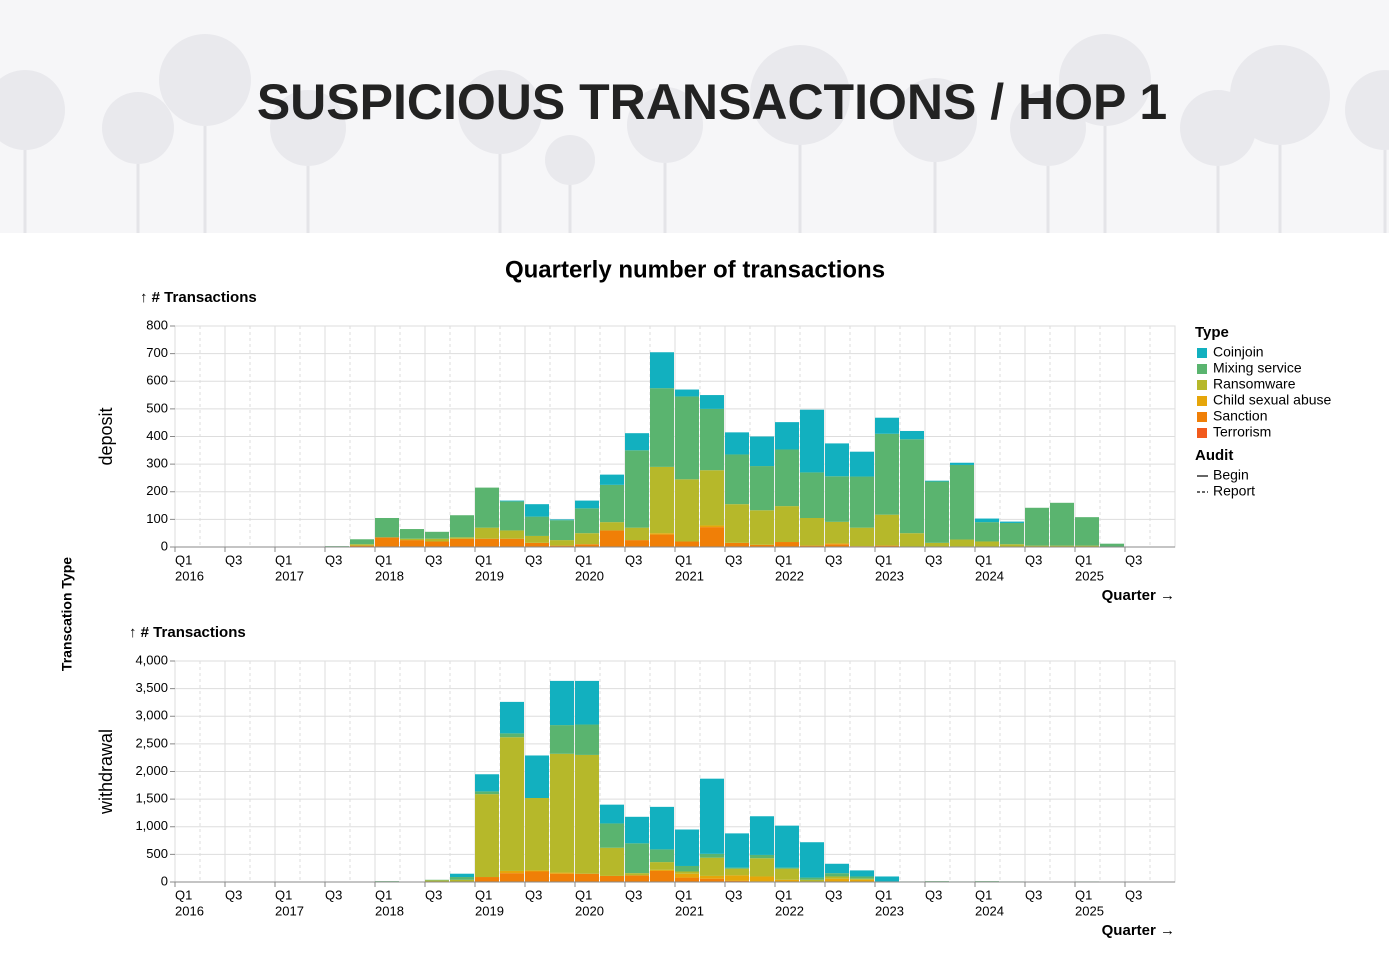 Image resolution: width=1389 pixels, height=973 pixels. Describe the element at coordinates (164, 880) in the screenshot. I see `y-tick-label: 0` at that location.